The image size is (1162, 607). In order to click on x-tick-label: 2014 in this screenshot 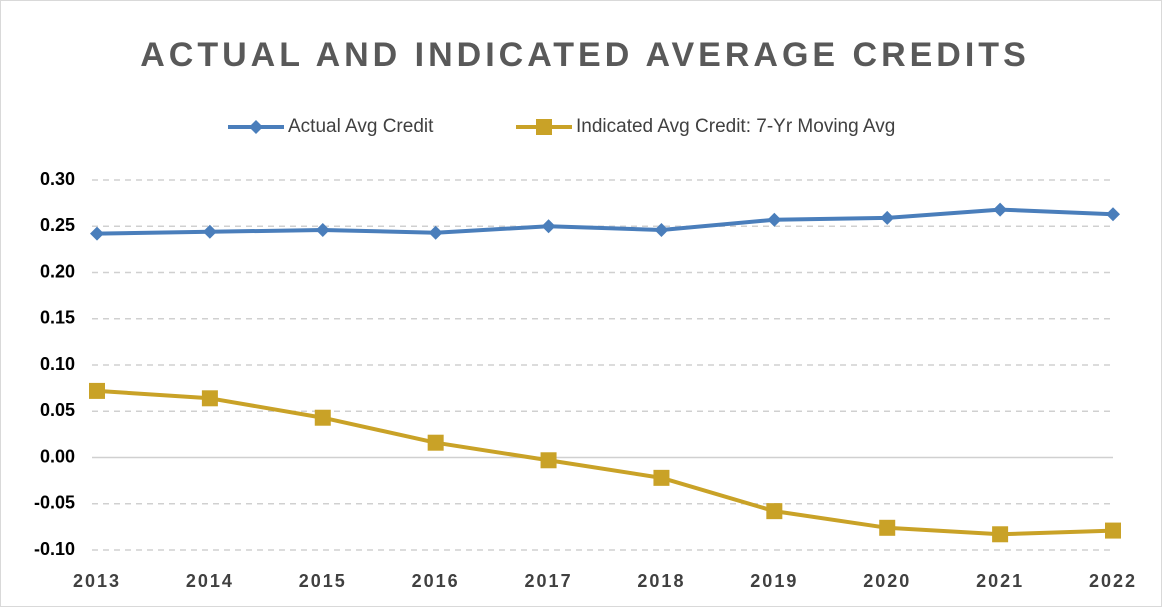, I will do `click(210, 581)`.